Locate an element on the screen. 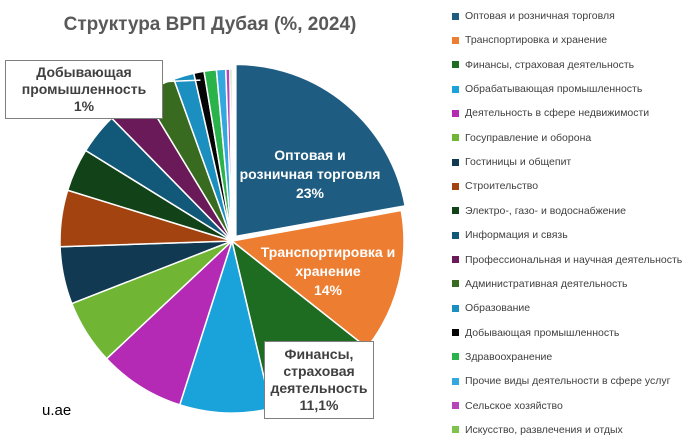 The image size is (700, 448). legend-item: Оптовая и розничная торговля is located at coordinates (533, 16).